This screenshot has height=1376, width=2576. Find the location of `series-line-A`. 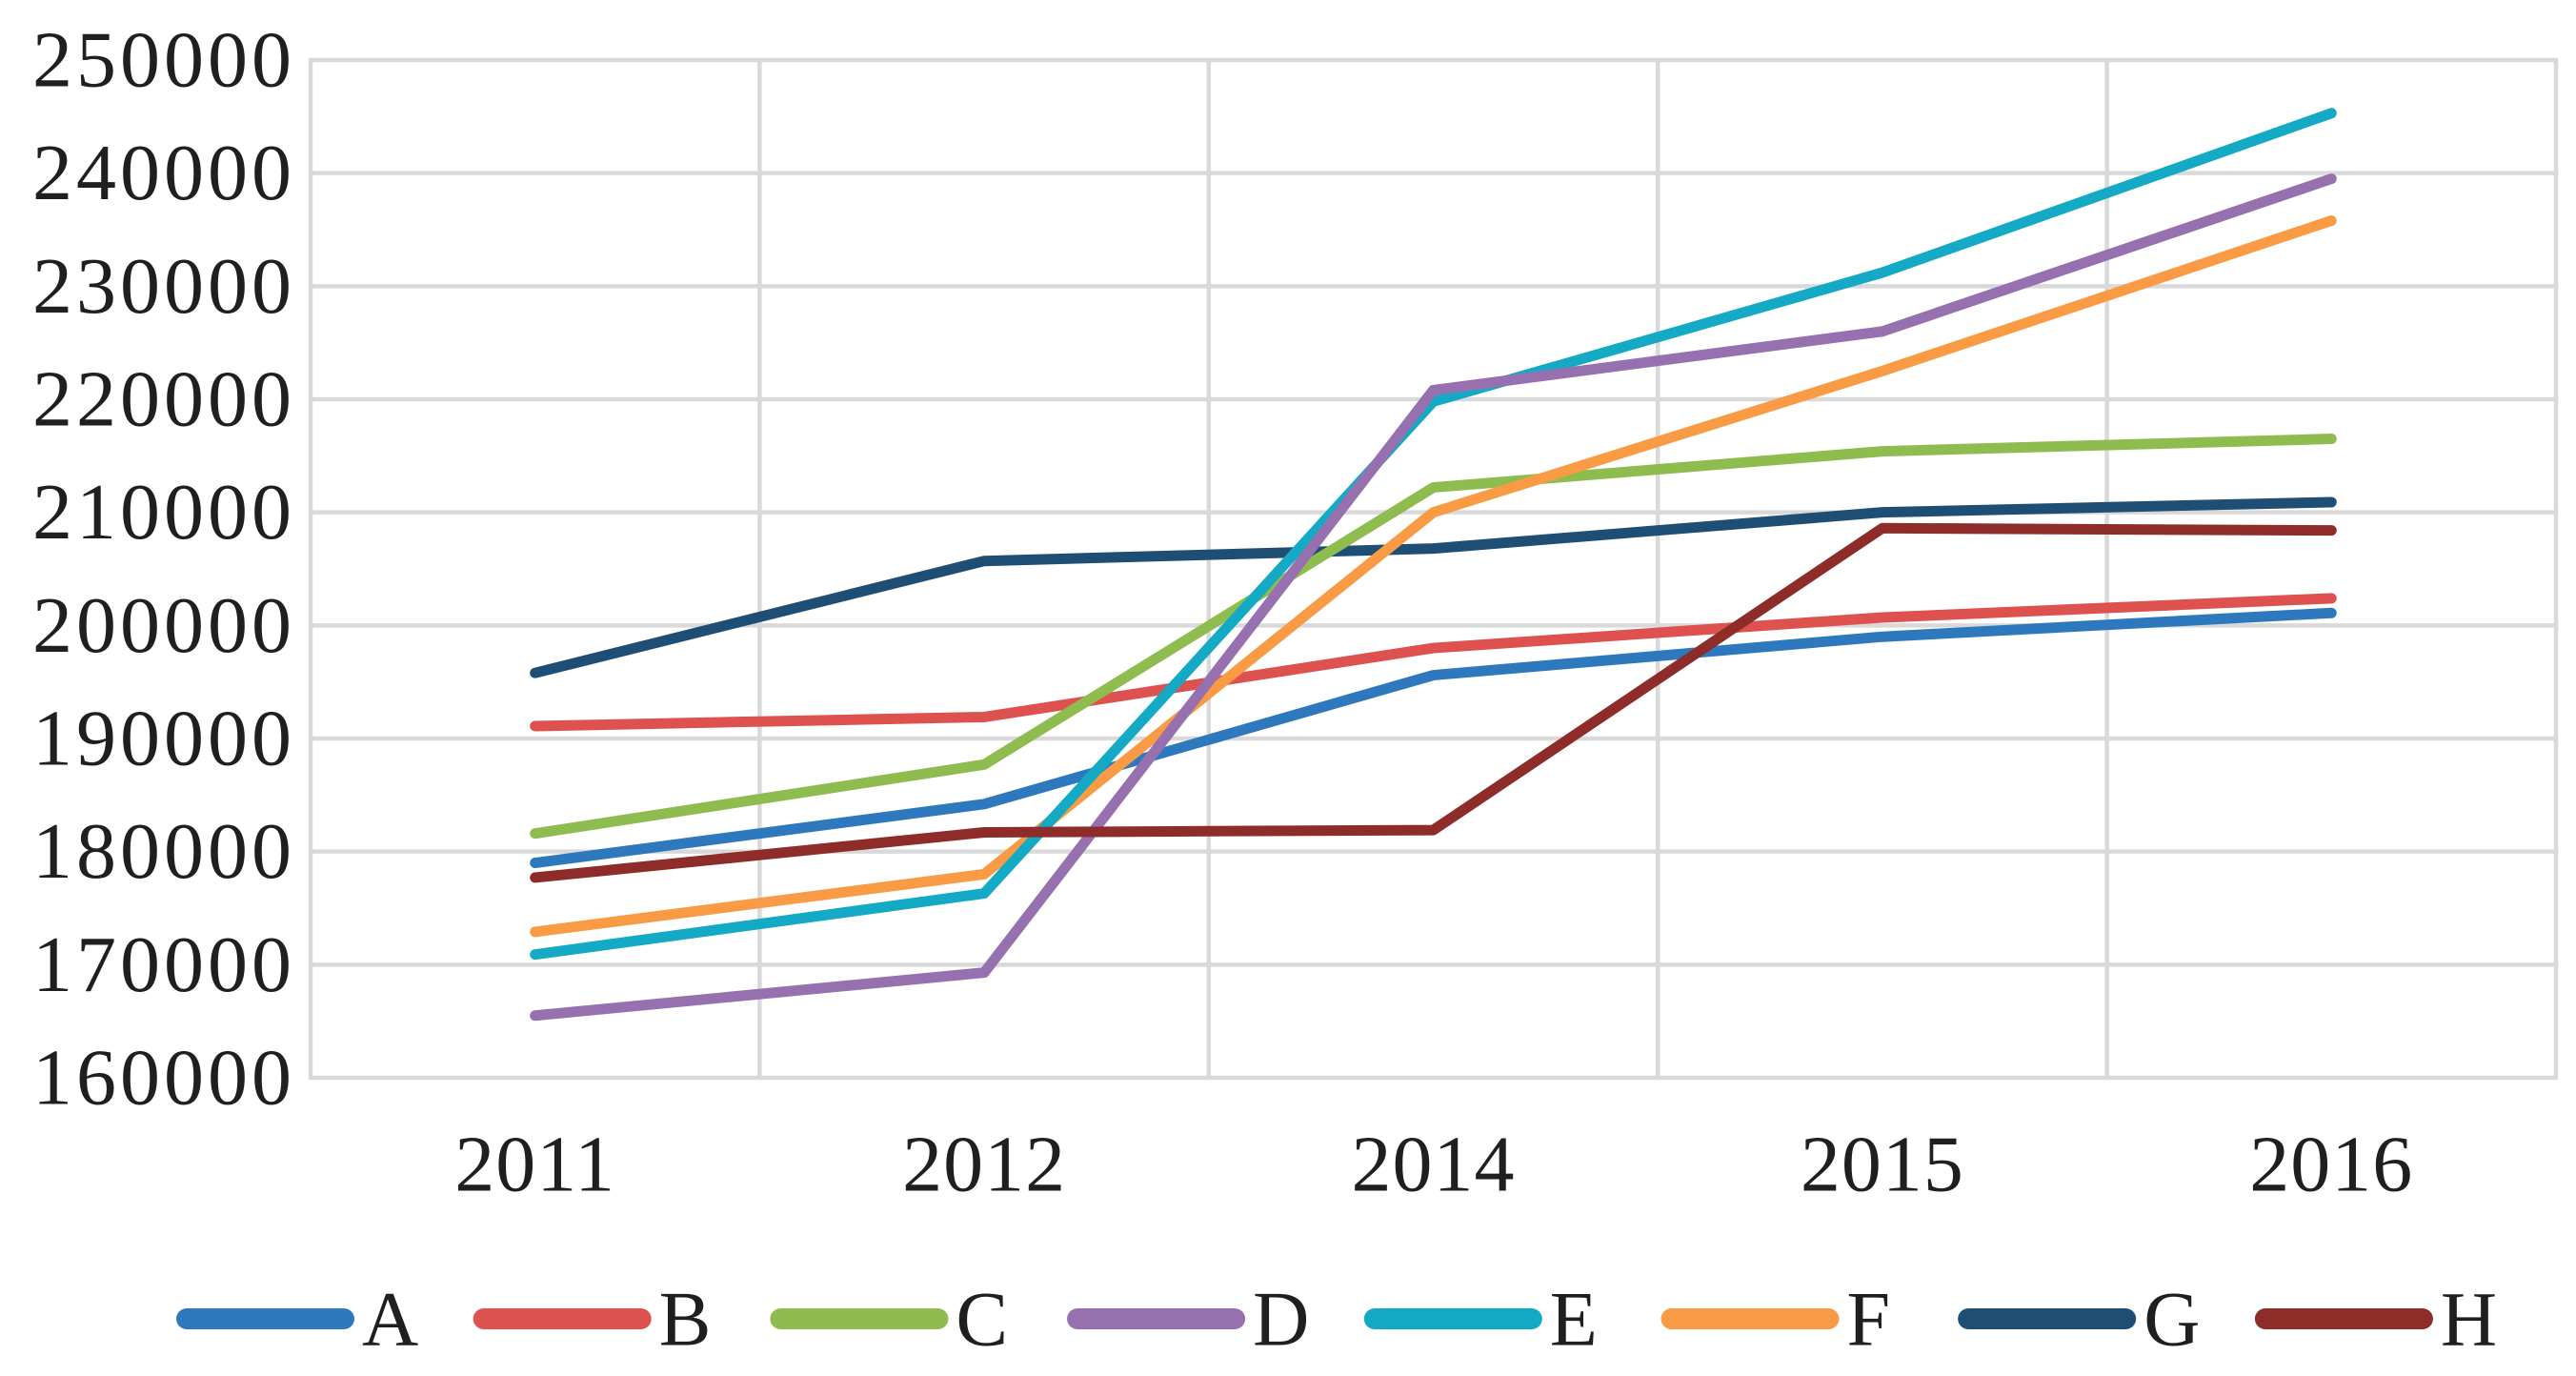

series-line-A is located at coordinates (1433, 738).